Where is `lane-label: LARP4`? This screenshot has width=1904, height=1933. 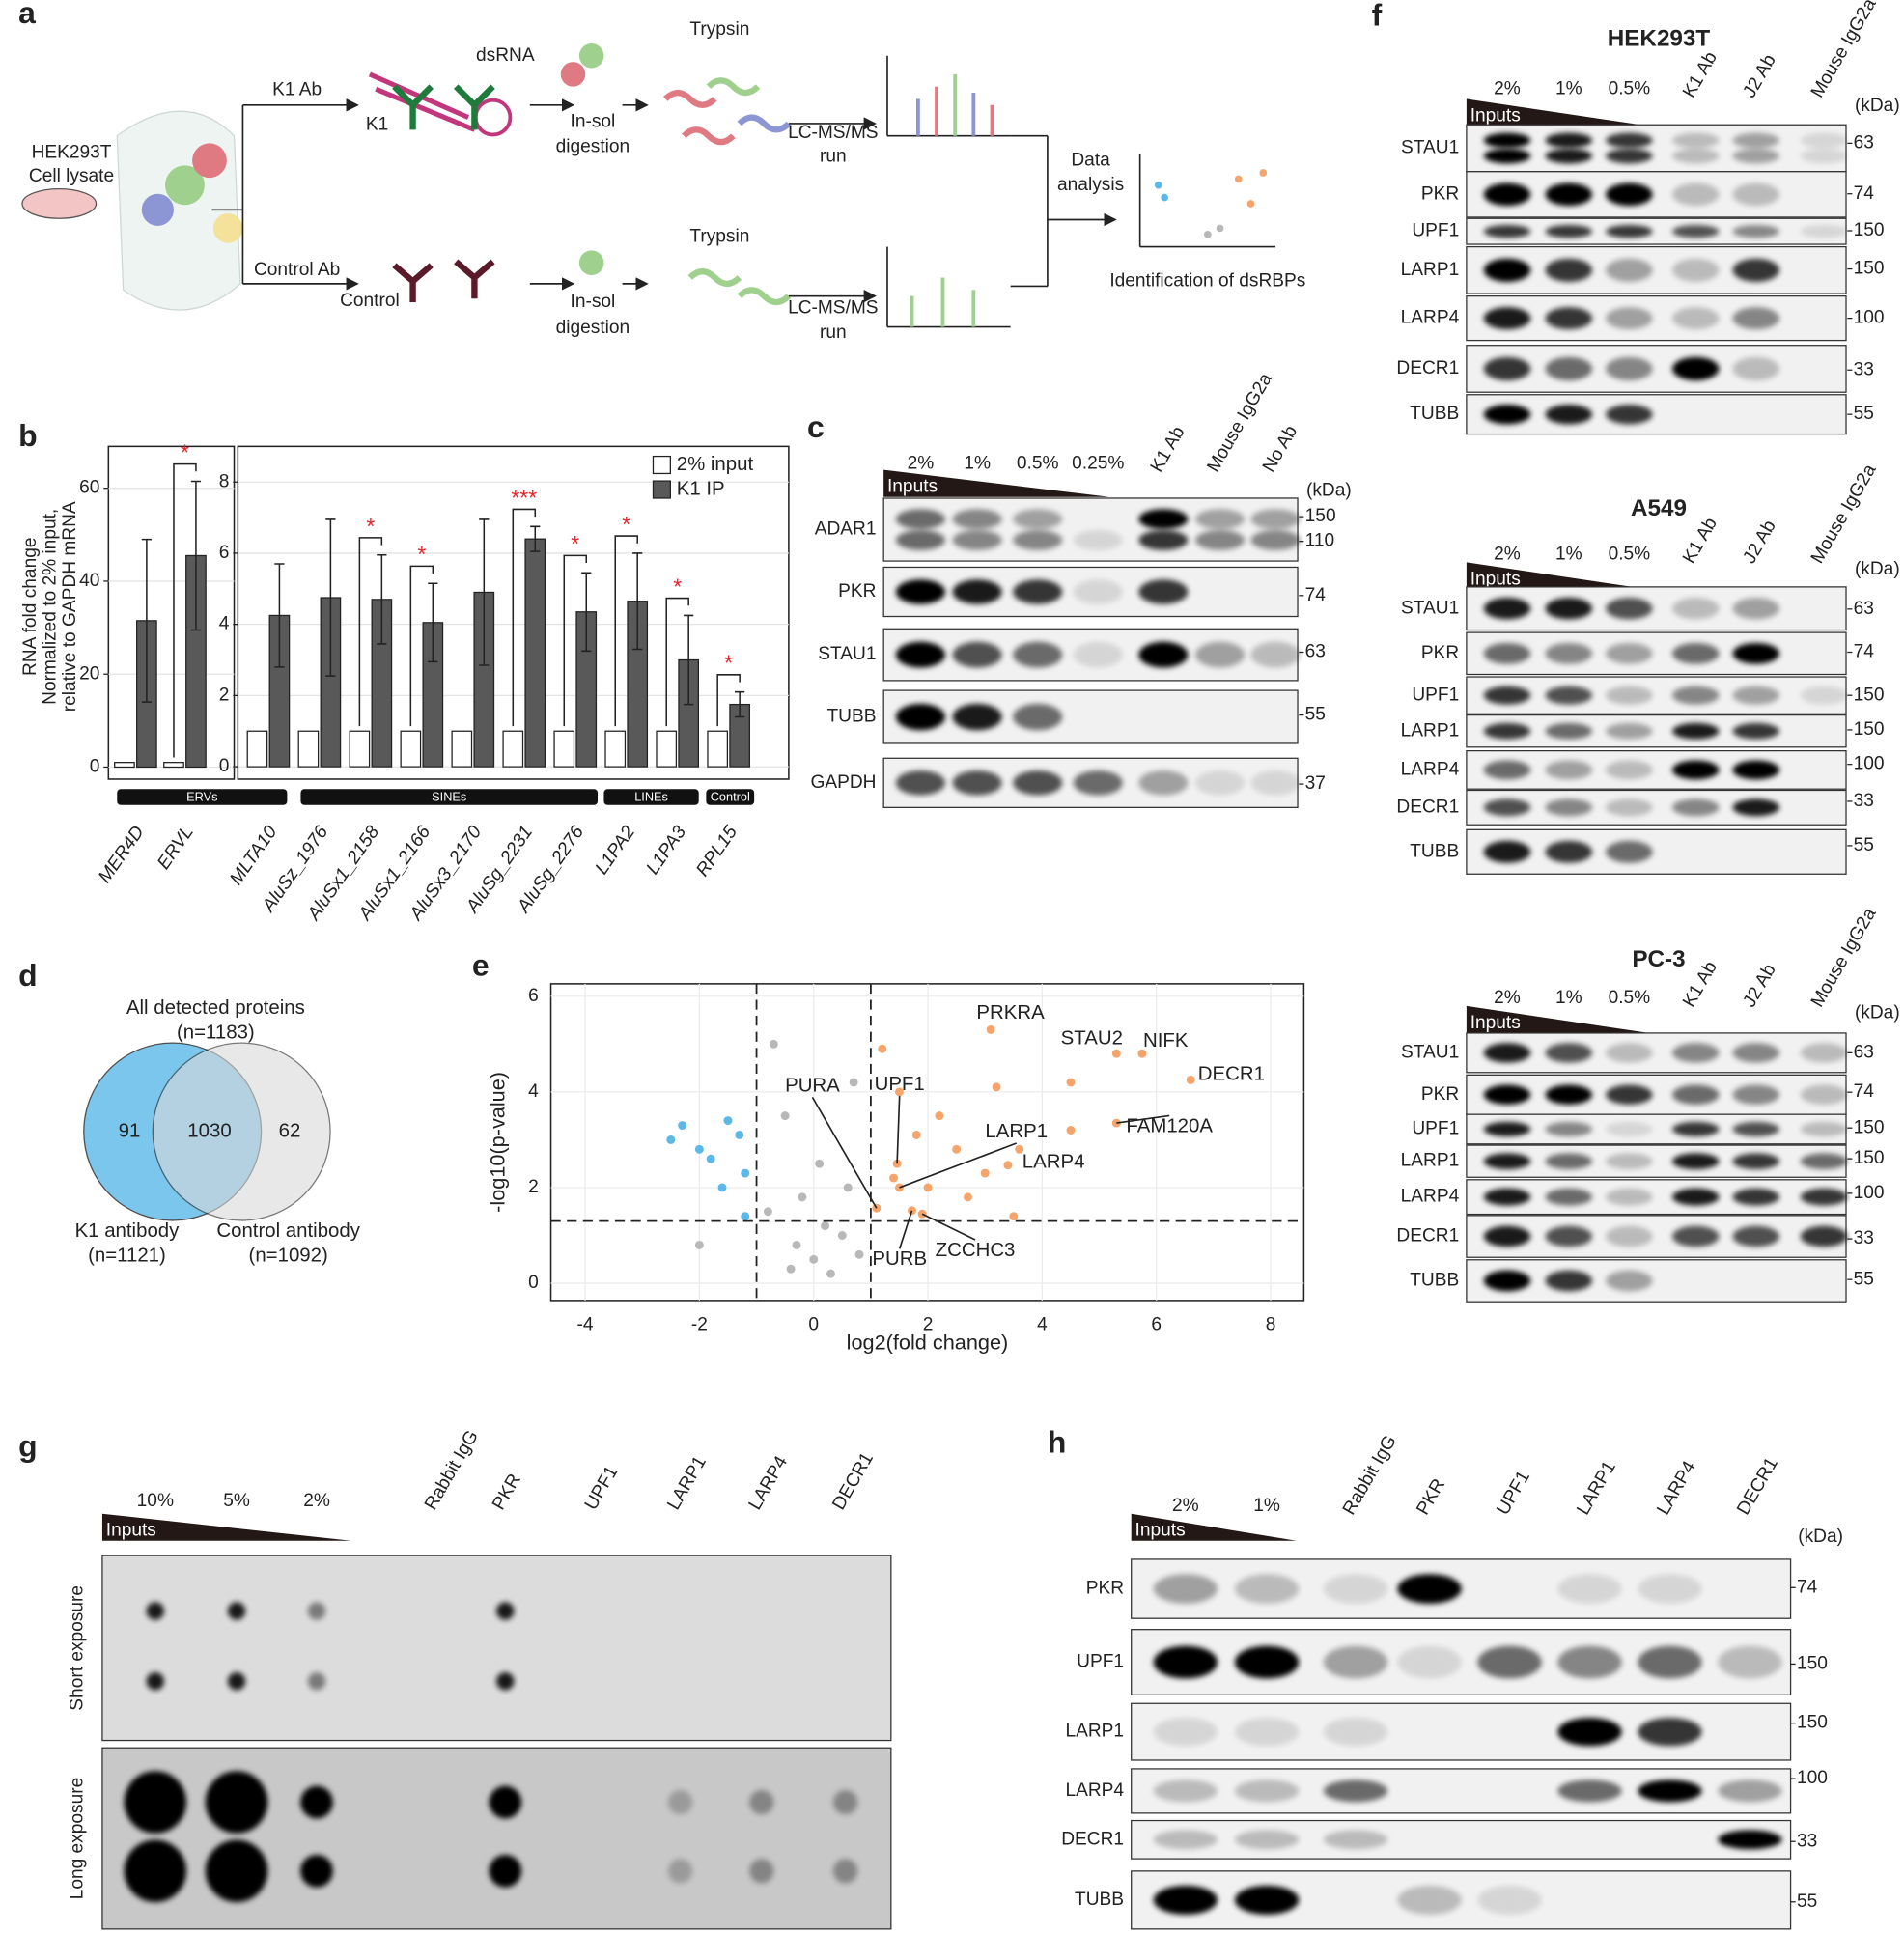 lane-label: LARP4 is located at coordinates (1677, 1488).